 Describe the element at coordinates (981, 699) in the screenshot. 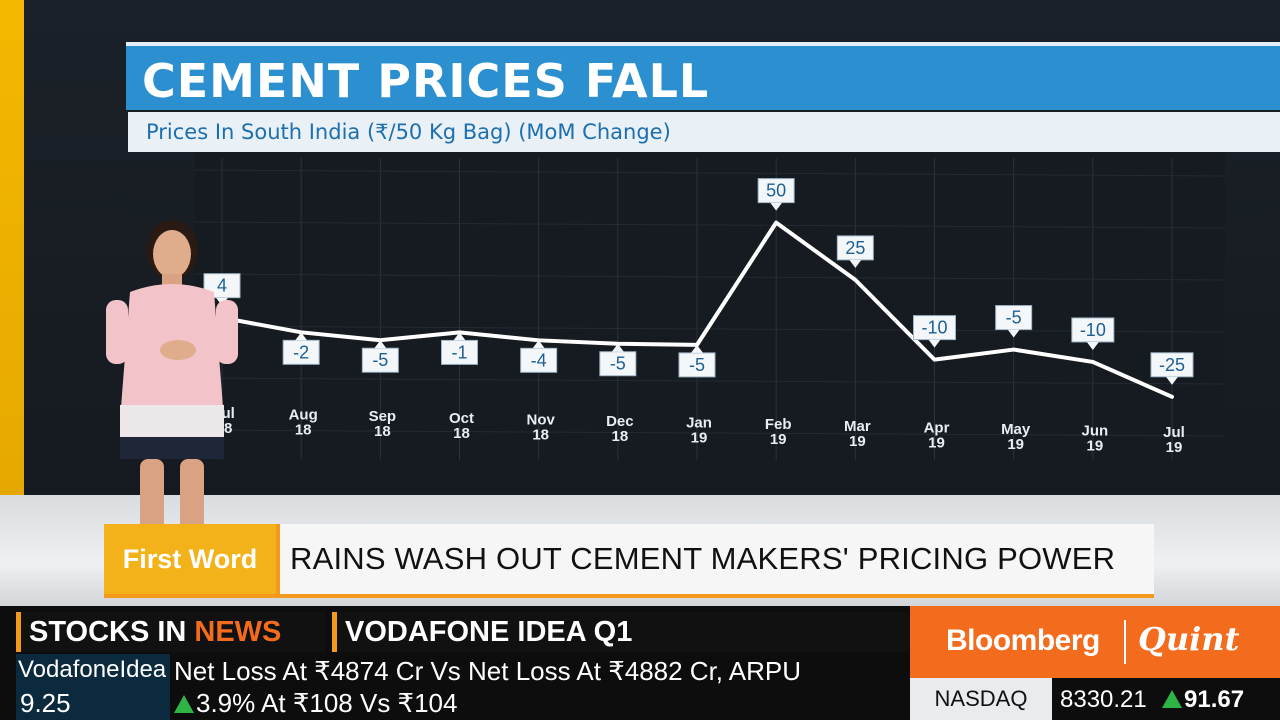

I see `index-name: NASDAQ` at that location.